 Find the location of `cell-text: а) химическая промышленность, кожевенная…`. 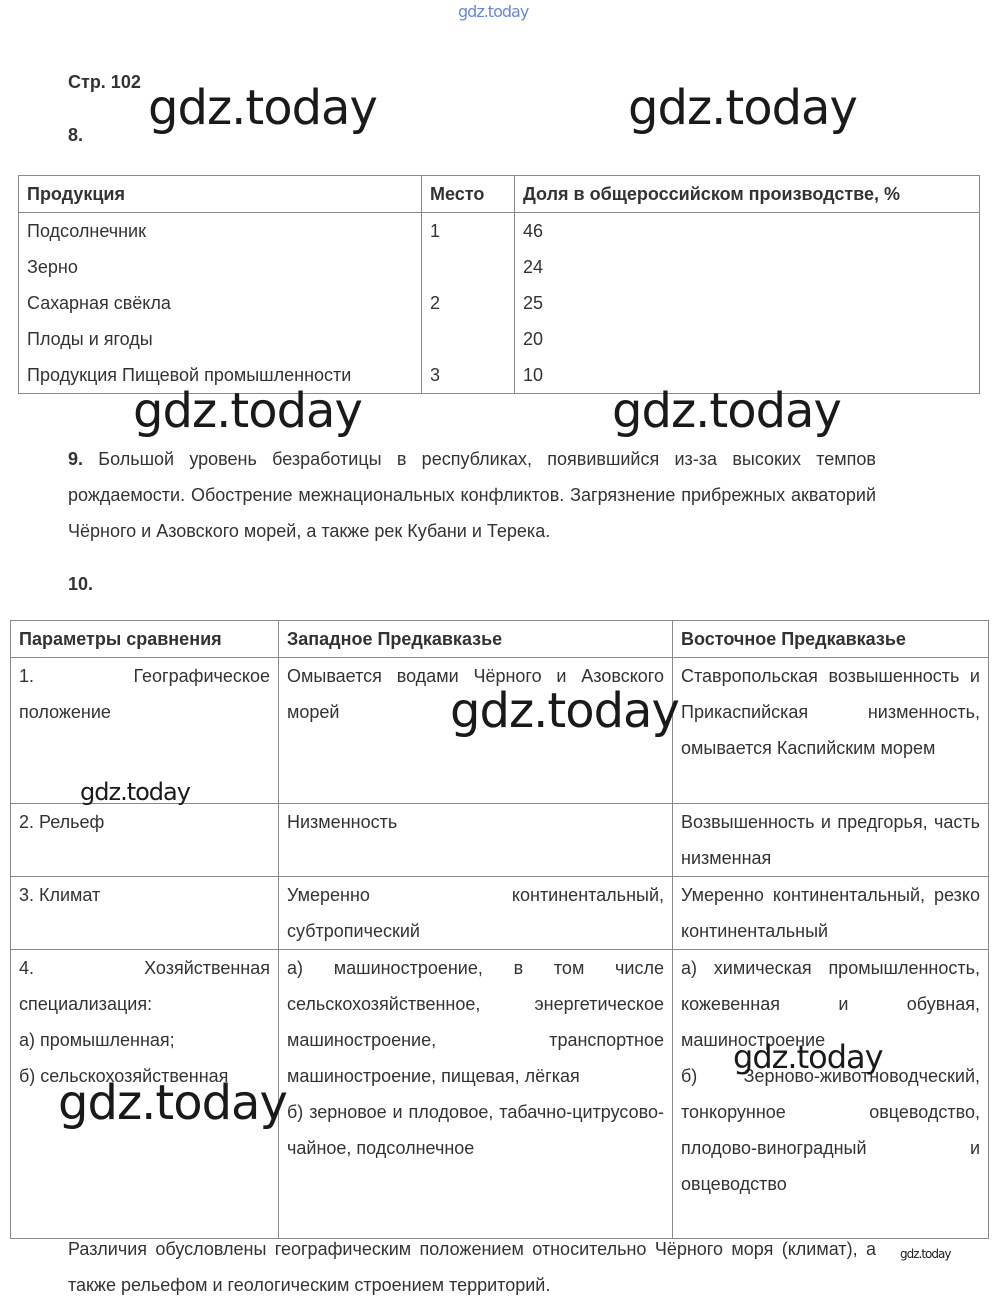

cell-text: а) химическая промышленность, кожевенная… is located at coordinates (830, 1004).